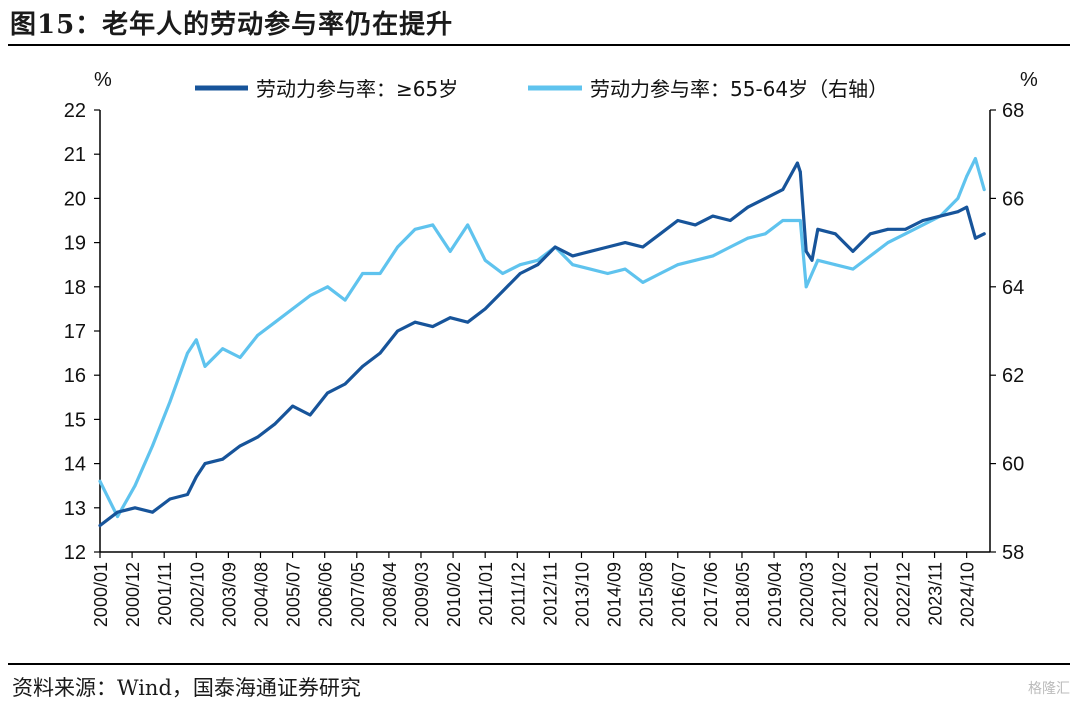 This screenshot has height=704, width=1080. Describe the element at coordinates (582, 594) in the screenshot. I see `x-tick-label: 2013/10` at that location.